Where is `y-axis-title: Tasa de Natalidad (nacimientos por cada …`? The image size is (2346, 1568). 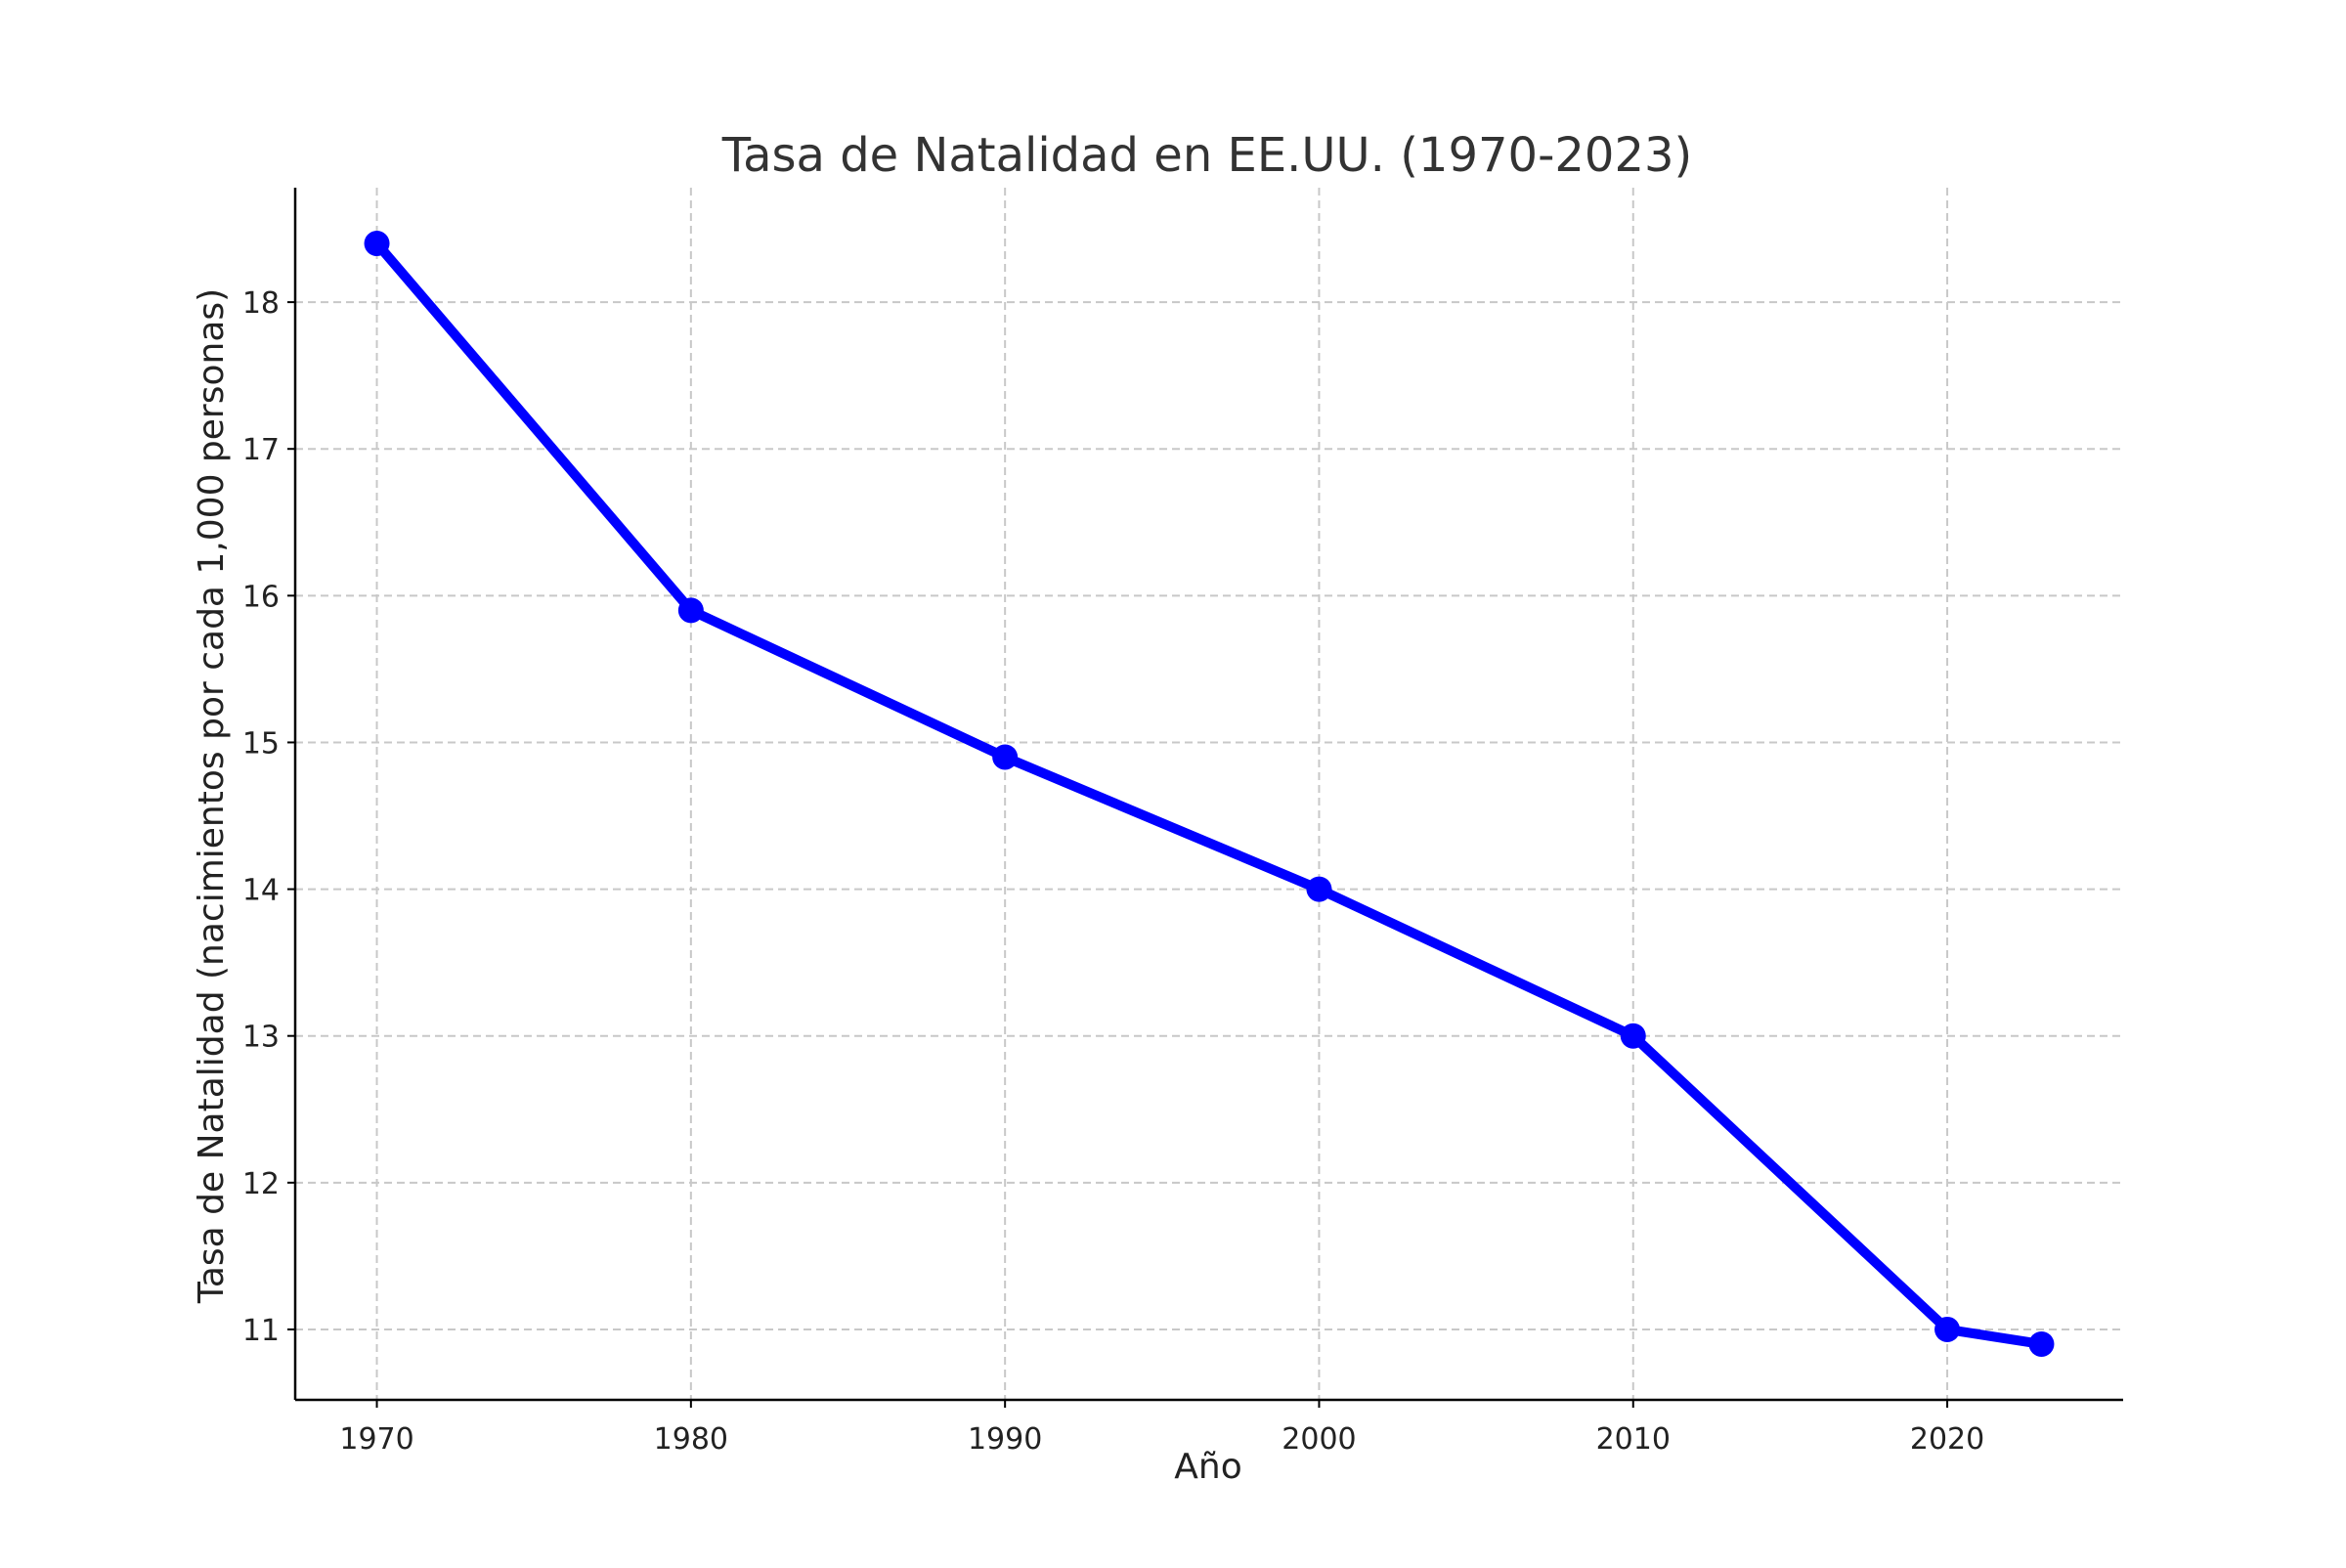 y-axis-title: Tasa de Natalidad (nacimientos por cada … is located at coordinates (212, 796).